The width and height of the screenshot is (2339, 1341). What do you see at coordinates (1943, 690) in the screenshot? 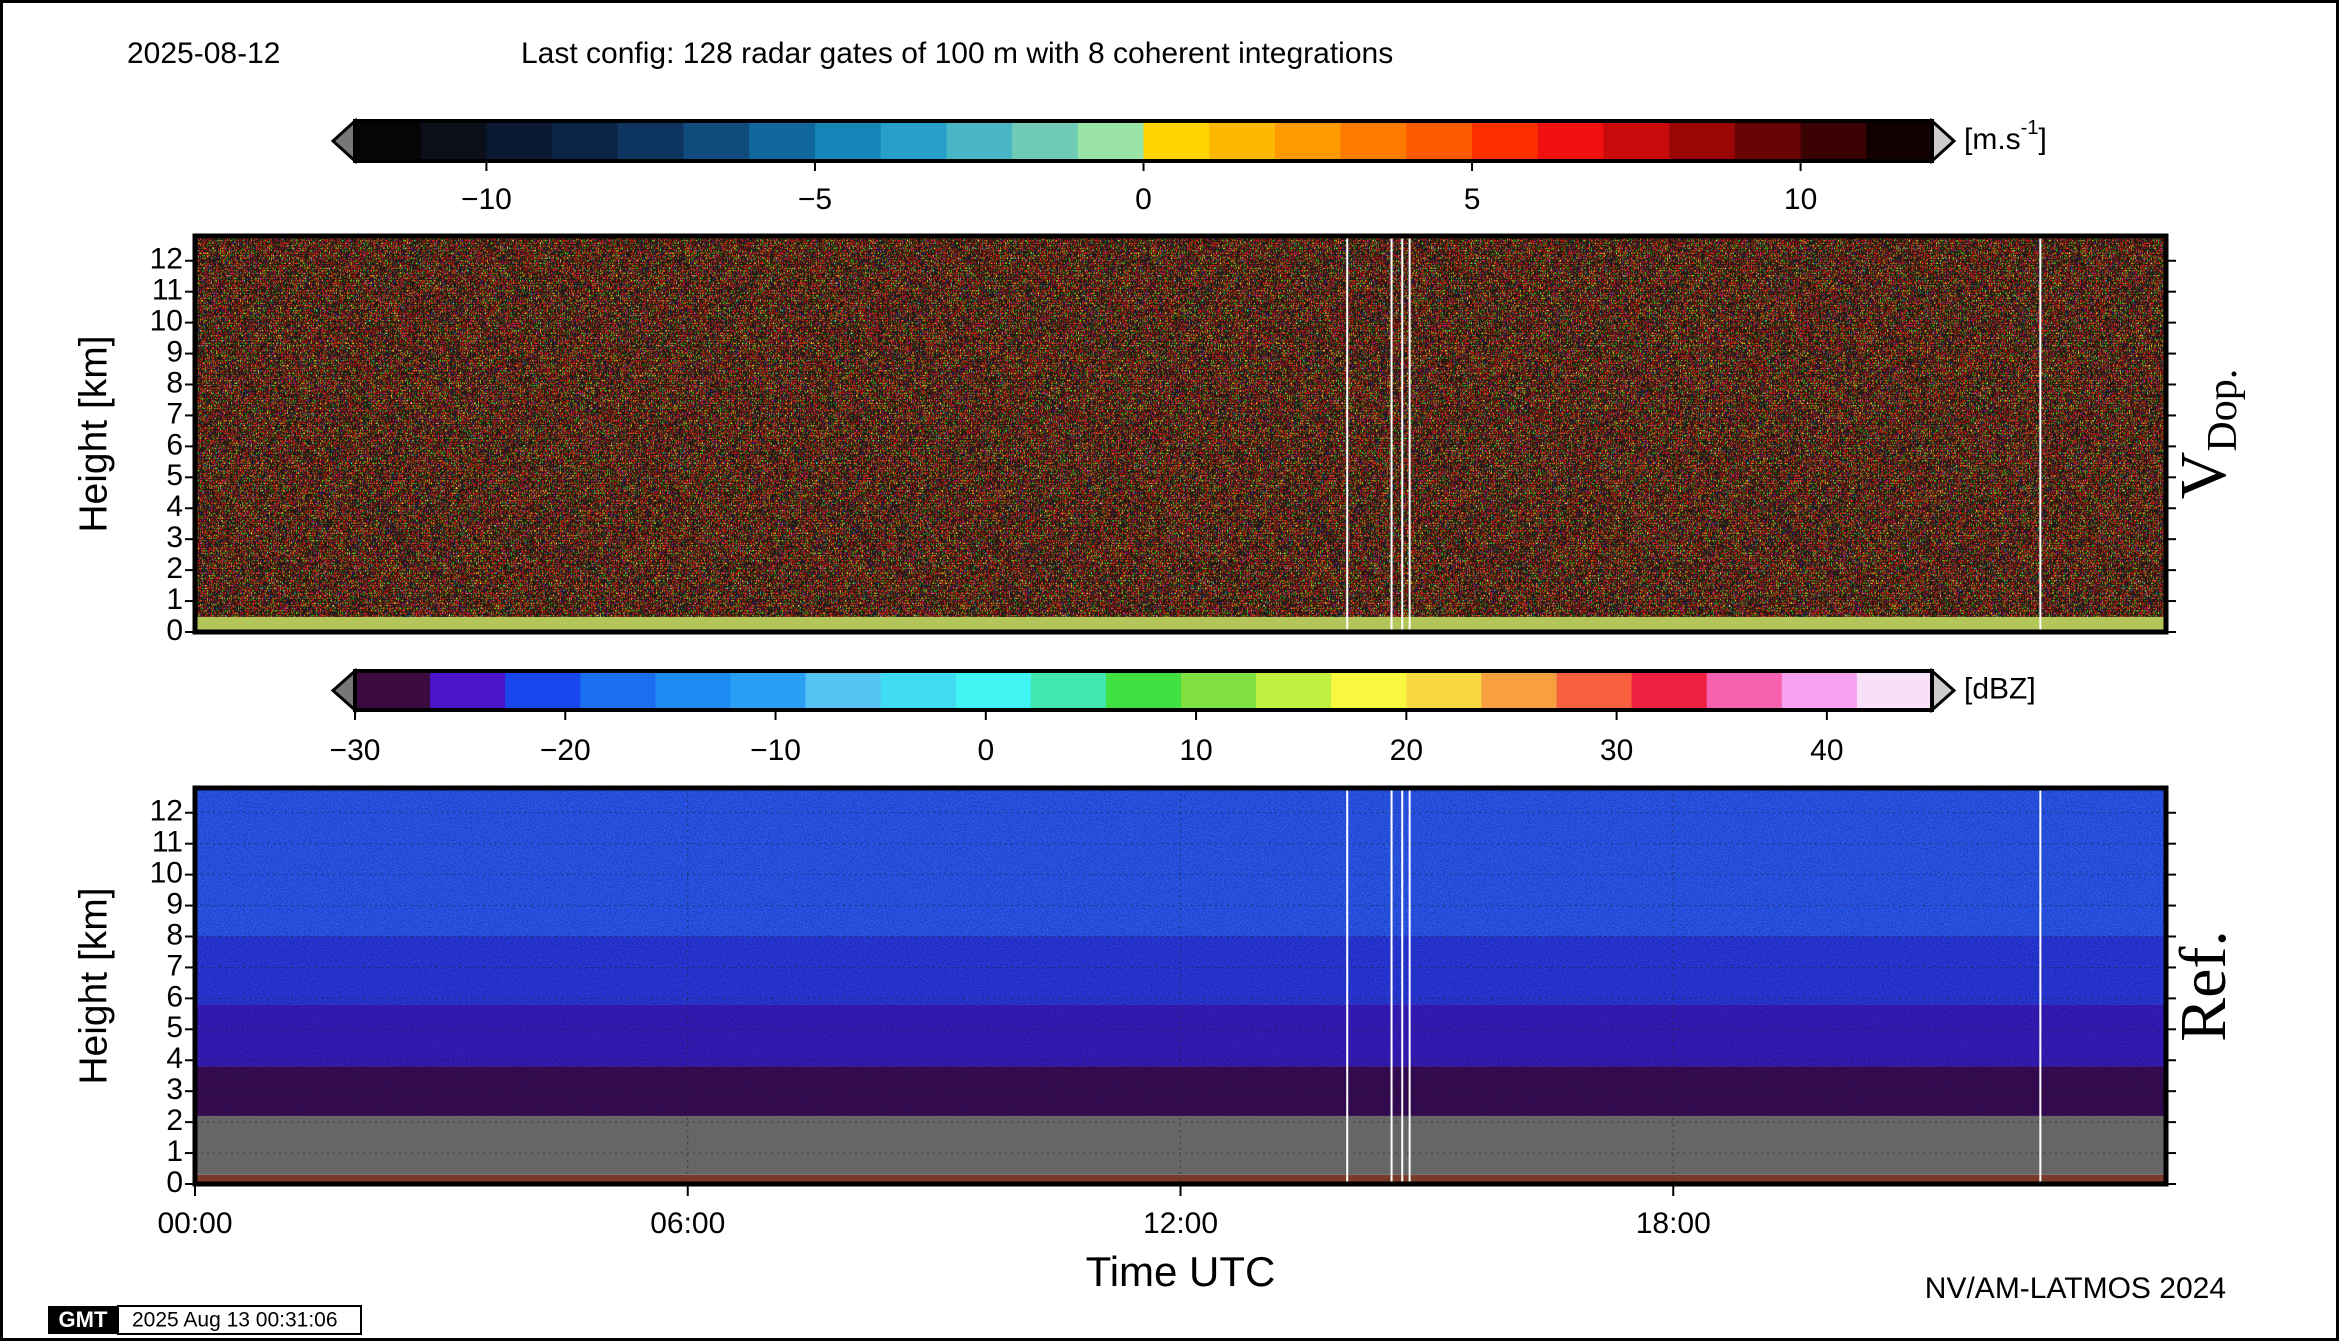
I see `colorbar-arrow-high` at bounding box center [1943, 690].